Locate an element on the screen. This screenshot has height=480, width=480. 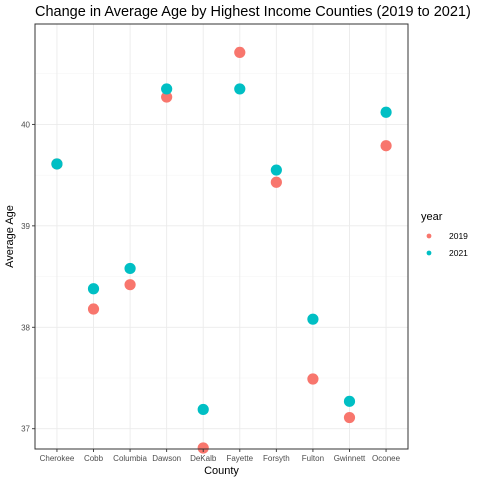
x-tick-label: Fayette is located at coordinates (239, 458).